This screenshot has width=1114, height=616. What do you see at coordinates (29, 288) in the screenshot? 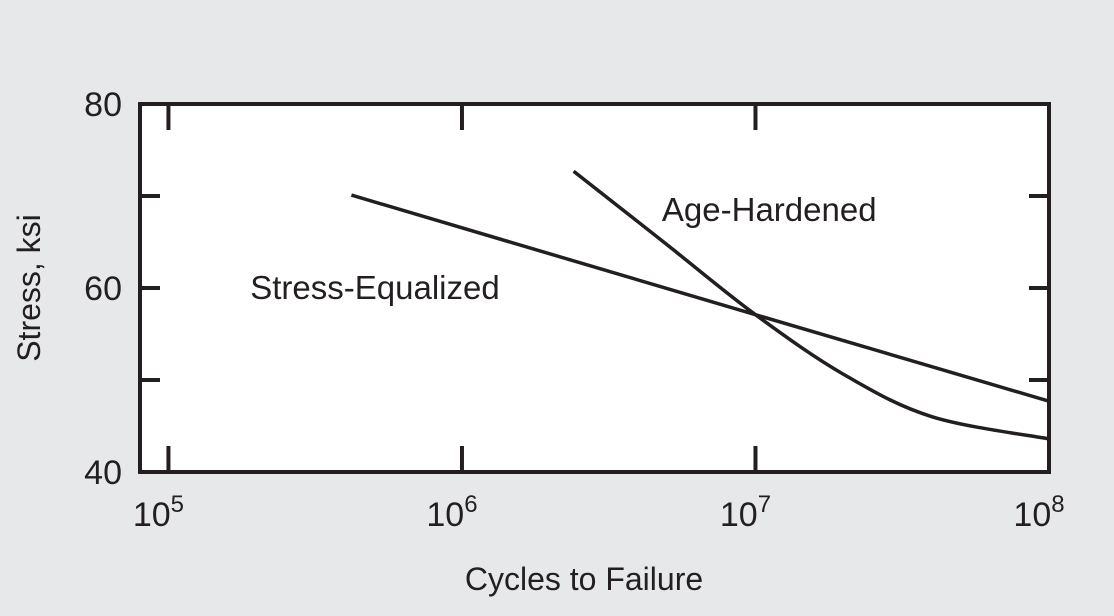
I see `y-axis-title: Stress, ksi` at bounding box center [29, 288].